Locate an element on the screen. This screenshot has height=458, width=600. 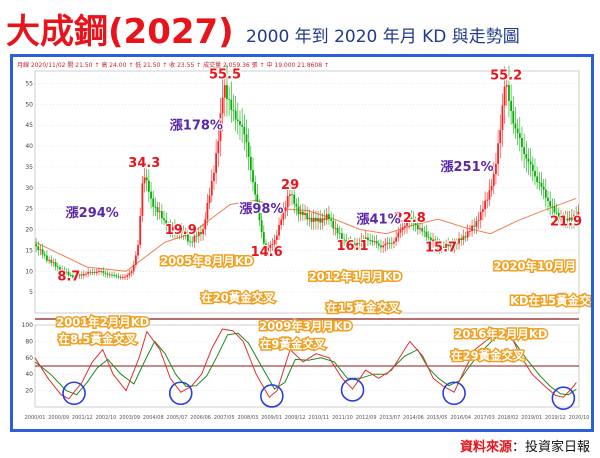
price-tick-label: 25 is located at coordinates (29, 209).